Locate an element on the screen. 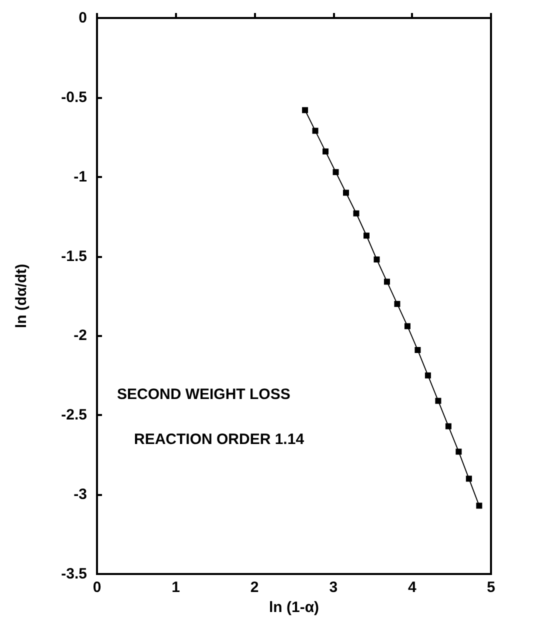 Image resolution: width=553 pixels, height=632 pixels. x-tick-label: 3 is located at coordinates (333, 587).